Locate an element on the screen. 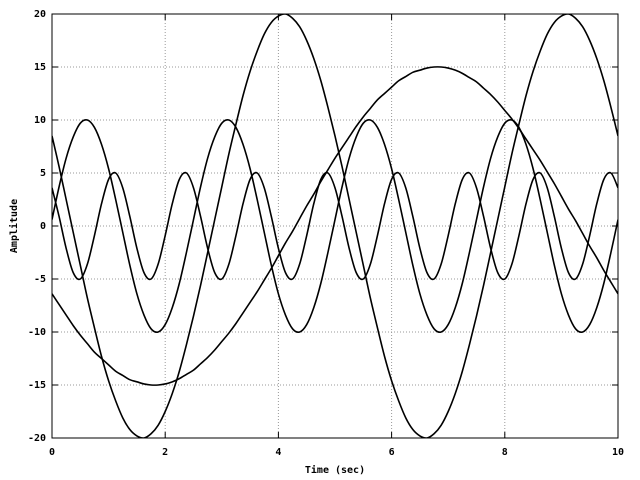 This screenshot has width=640, height=480. y-tick-label: -15 is located at coordinates (37, 385).